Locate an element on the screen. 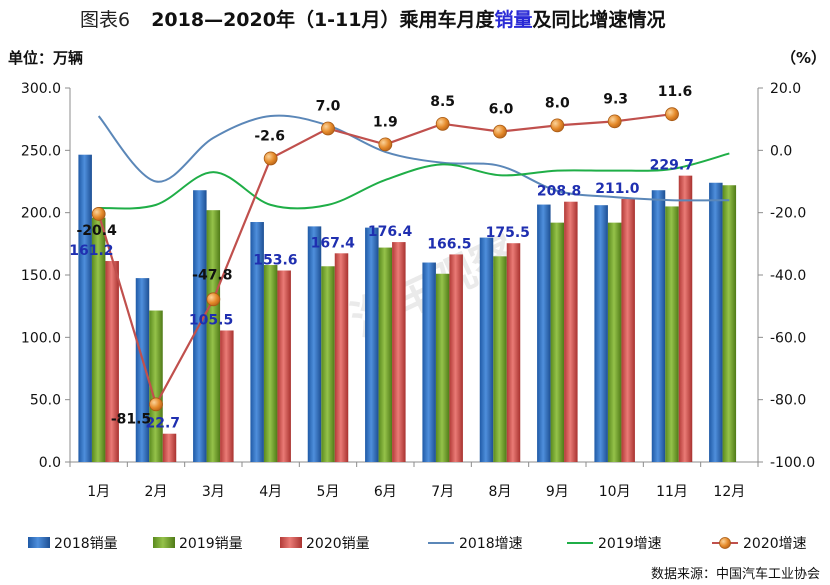  legend-label: 2019增速 is located at coordinates (630, 544).